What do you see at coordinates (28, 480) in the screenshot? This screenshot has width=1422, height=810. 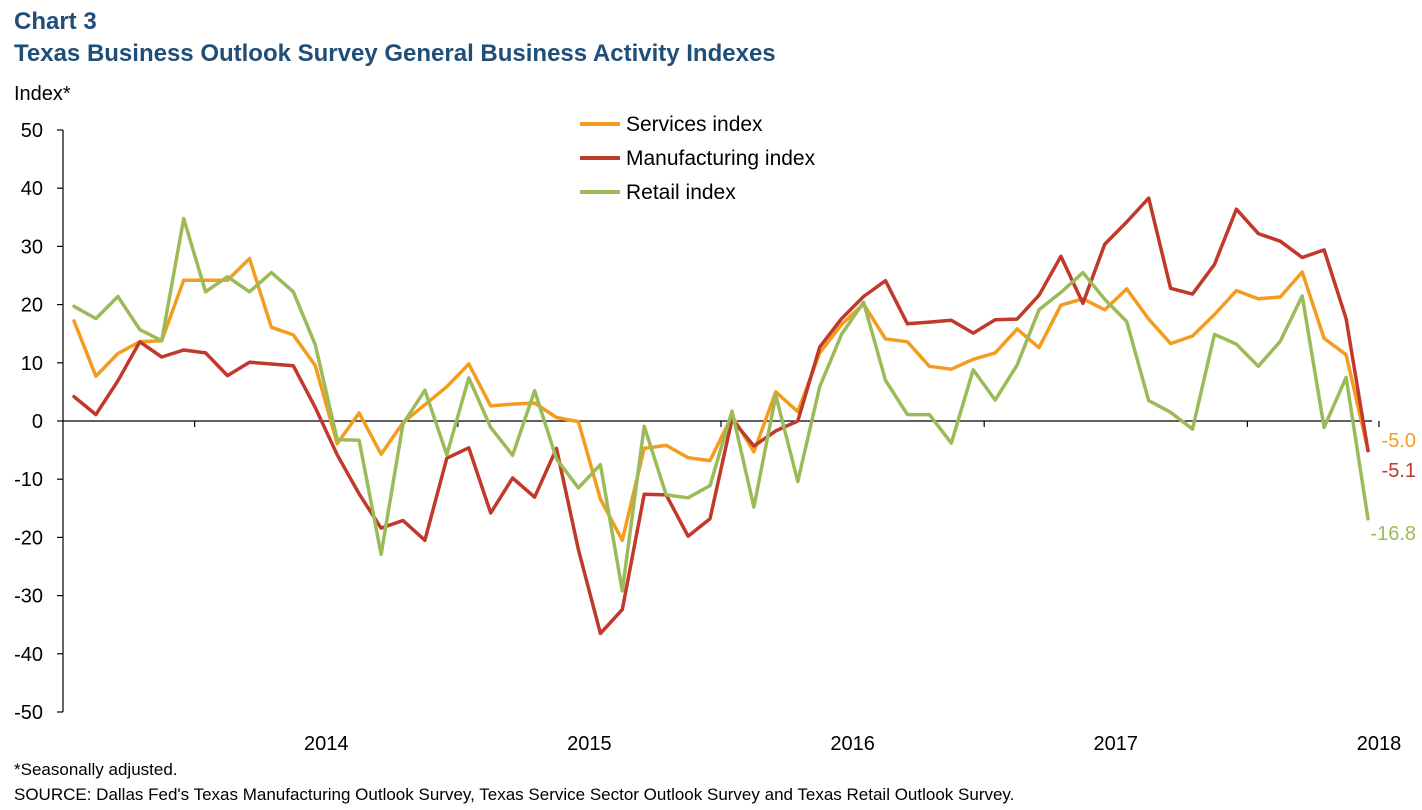 I see `y-tick-label: -10` at bounding box center [28, 480].